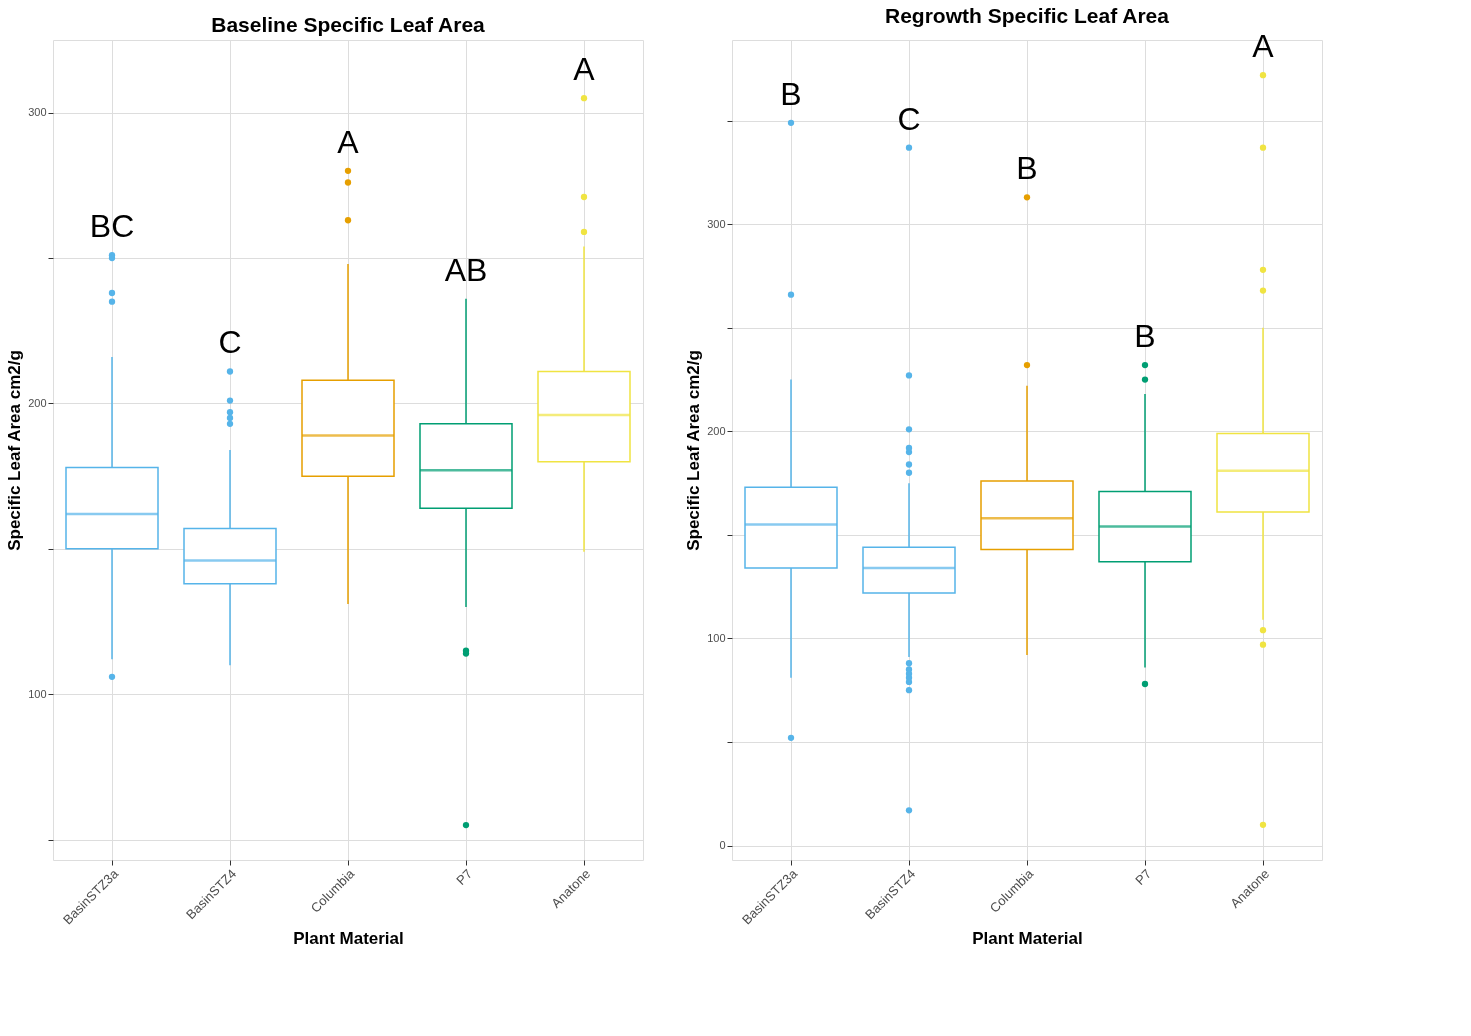 Image resolution: width=1471 pixels, height=1036 pixels. Describe the element at coordinates (1027, 16) in the screenshot. I see `chart-title: Regrowth Specific Leaf Area` at that location.